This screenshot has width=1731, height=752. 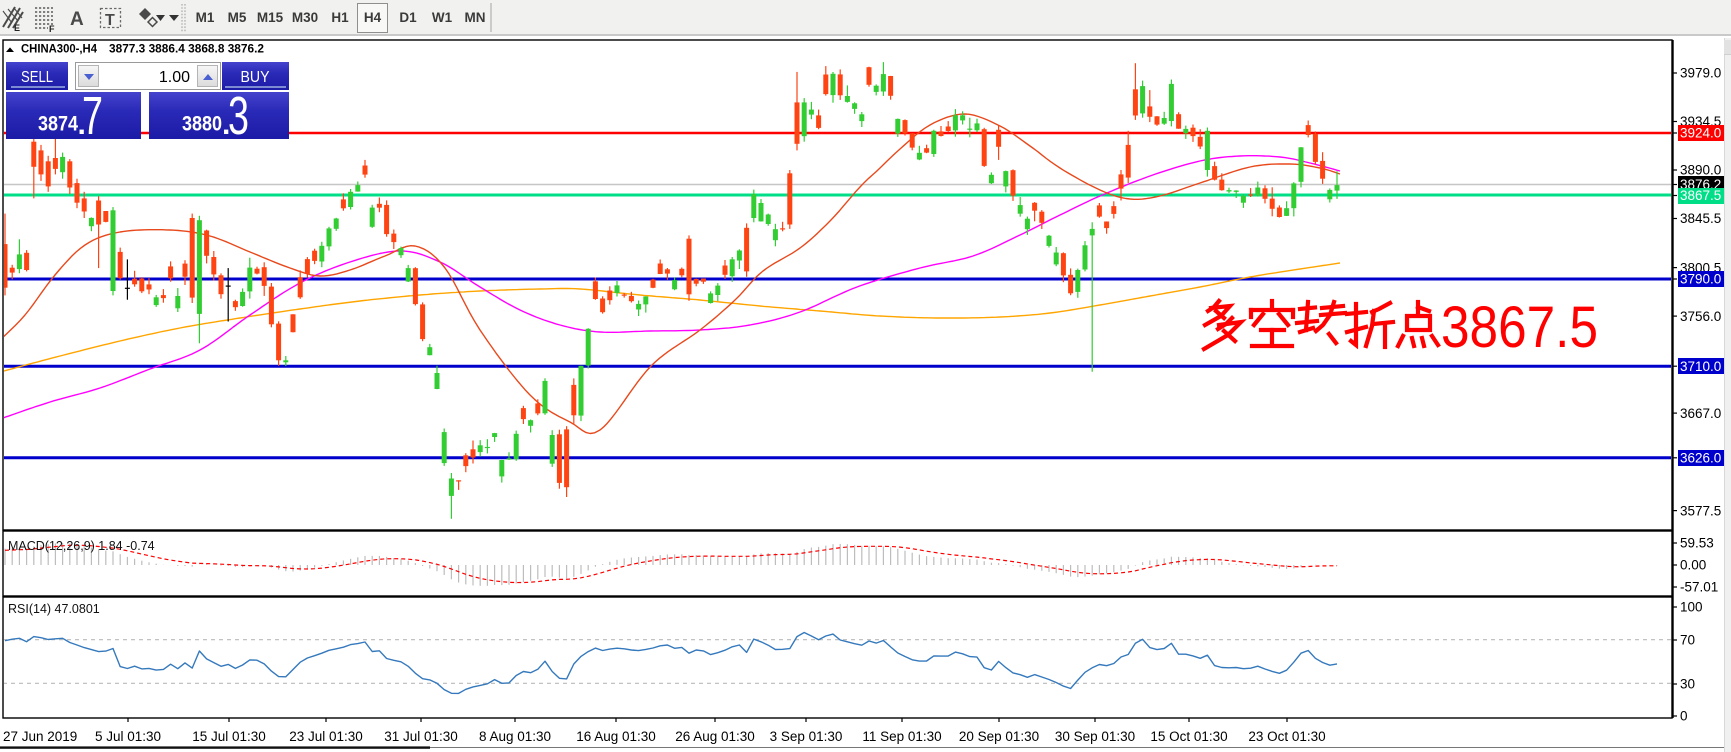 What do you see at coordinates (52, 29) in the screenshot?
I see `svg-text: F` at bounding box center [52, 29].